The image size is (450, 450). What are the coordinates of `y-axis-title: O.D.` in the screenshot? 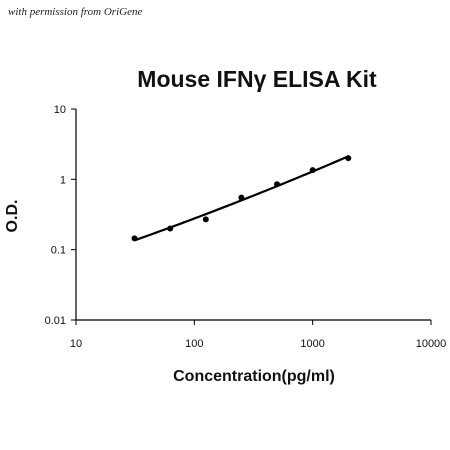 It's located at (12, 216).